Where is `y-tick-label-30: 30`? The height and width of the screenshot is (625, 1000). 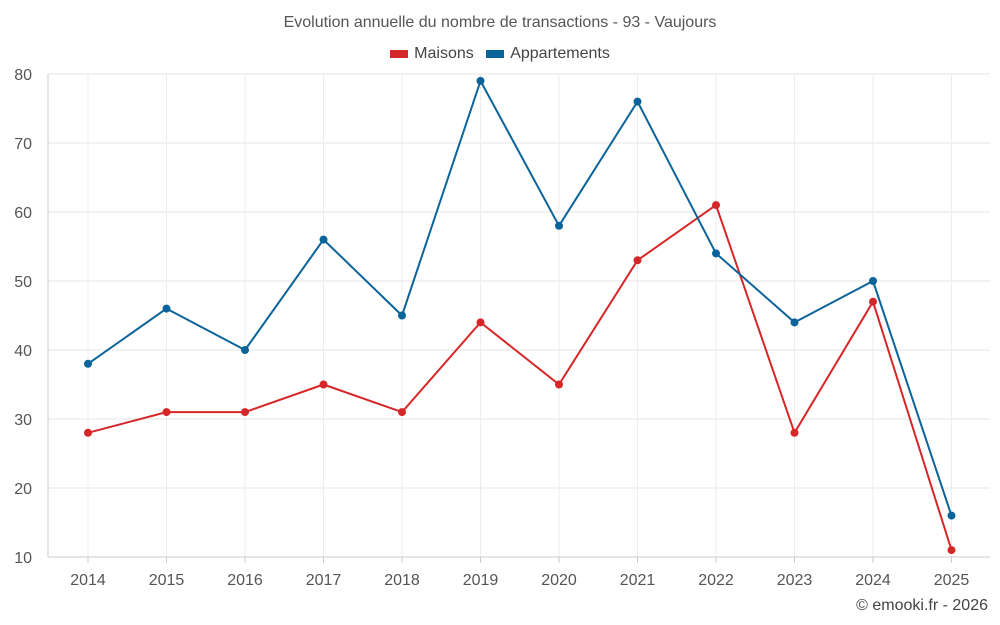
y-tick-label-30: 30 is located at coordinates (23, 420).